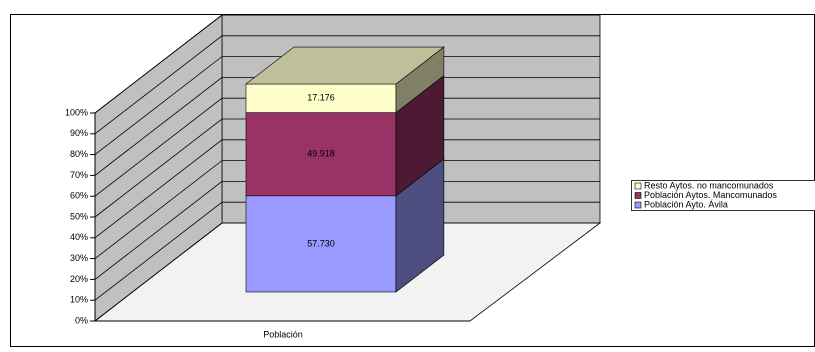 This screenshot has height=352, width=815. I want to click on y-tick-label: 50%, so click(79, 216).